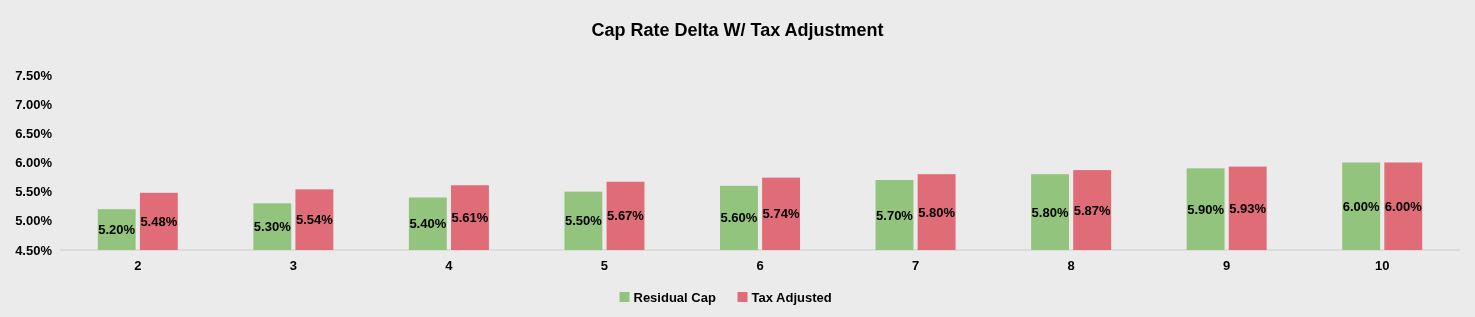  What do you see at coordinates (1206, 209) in the screenshot?
I see `data-label: 5.90%` at bounding box center [1206, 209].